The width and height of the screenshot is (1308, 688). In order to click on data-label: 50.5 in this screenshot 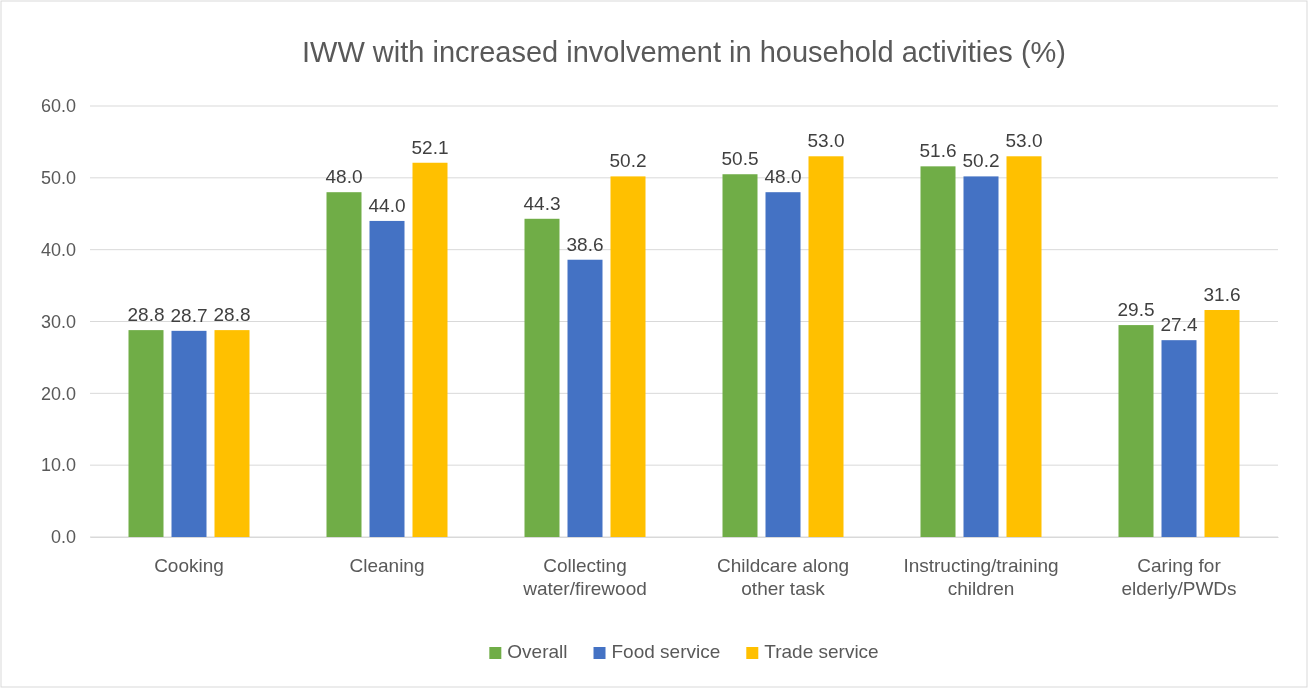, I will do `click(740, 159)`.